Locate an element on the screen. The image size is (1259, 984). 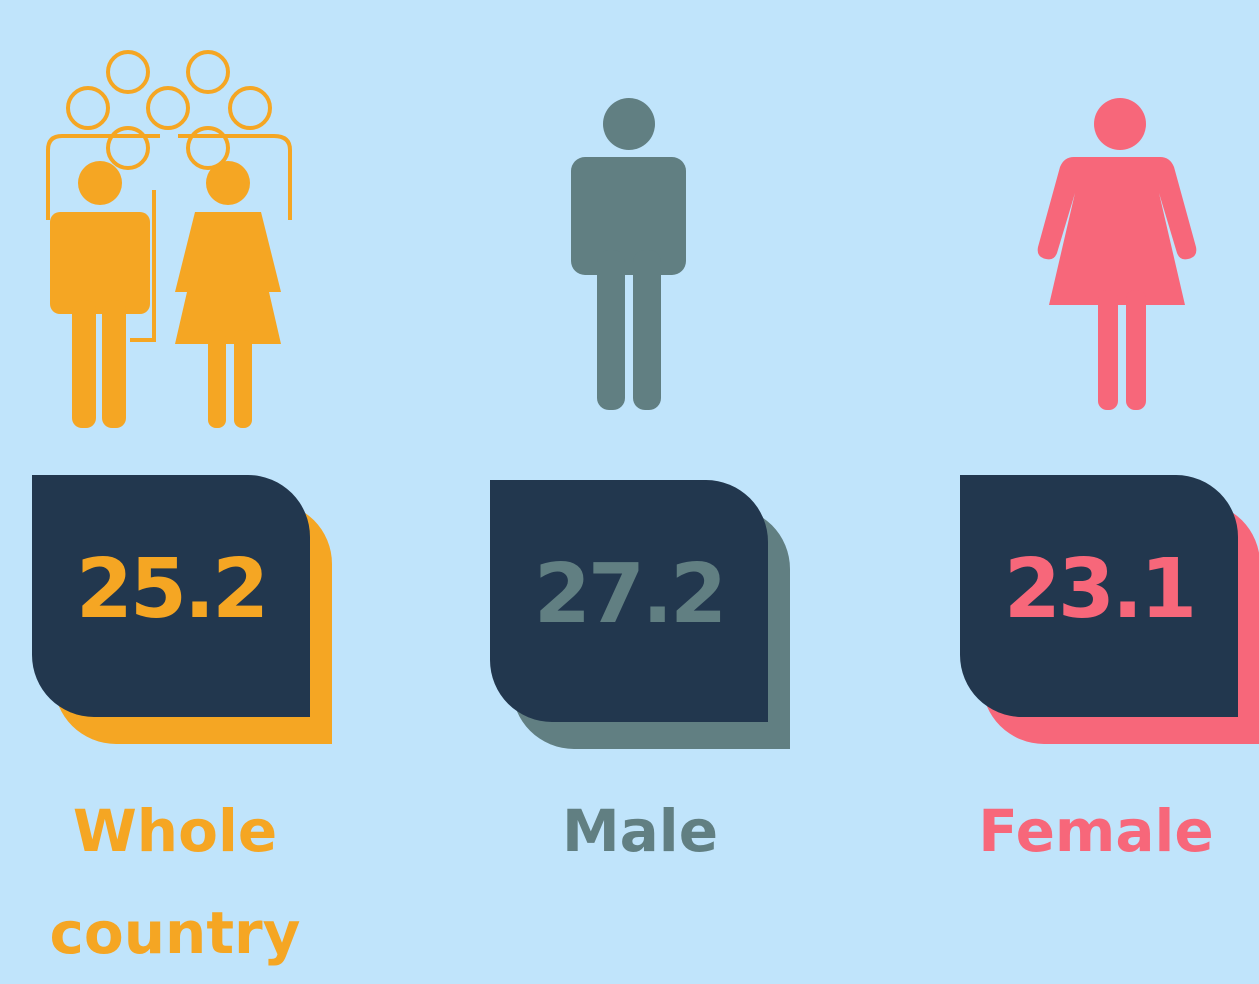
item-label: Male is located at coordinates (640, 831).